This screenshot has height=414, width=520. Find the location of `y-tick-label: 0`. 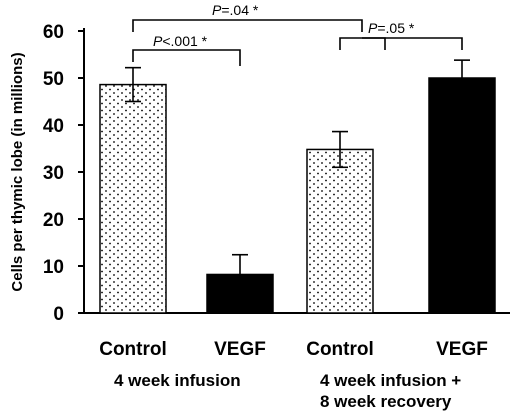

y-tick-label: 0 is located at coordinates (58, 314).